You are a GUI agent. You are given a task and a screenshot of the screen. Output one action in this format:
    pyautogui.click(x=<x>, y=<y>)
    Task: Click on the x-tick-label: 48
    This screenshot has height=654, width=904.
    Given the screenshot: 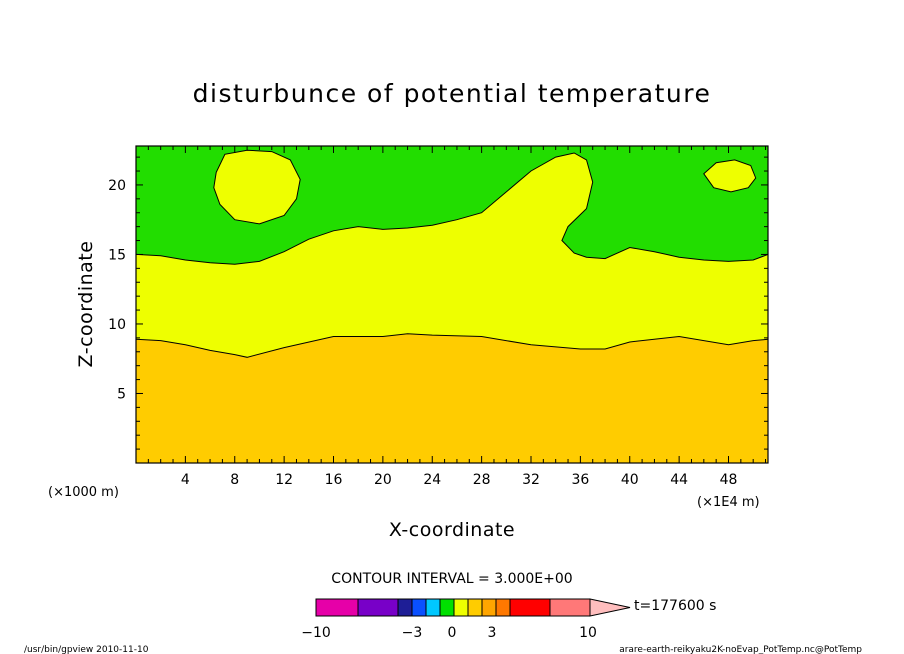 What is the action you would take?
    pyautogui.click(x=729, y=480)
    